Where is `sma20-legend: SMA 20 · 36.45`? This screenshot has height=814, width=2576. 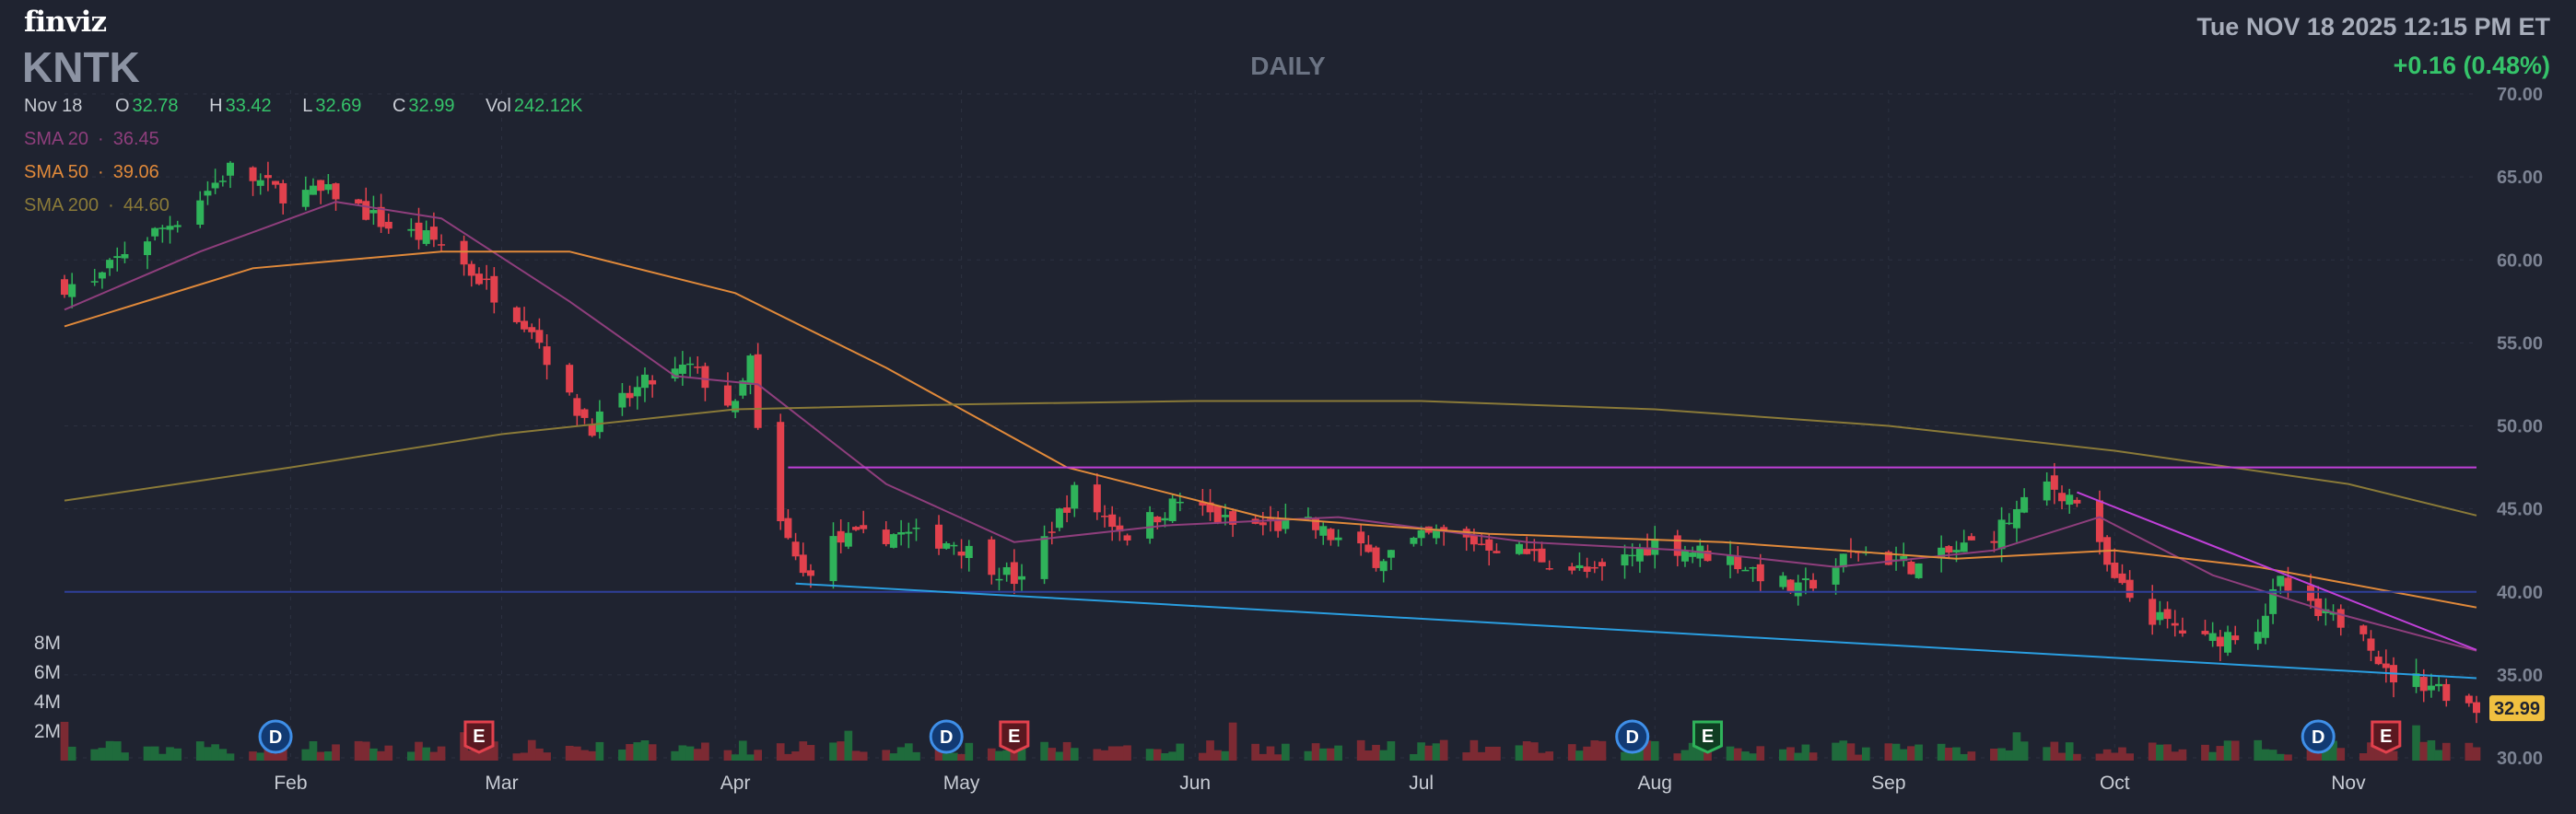
sma20-legend: SMA 20 · 36.45 is located at coordinates (91, 139).